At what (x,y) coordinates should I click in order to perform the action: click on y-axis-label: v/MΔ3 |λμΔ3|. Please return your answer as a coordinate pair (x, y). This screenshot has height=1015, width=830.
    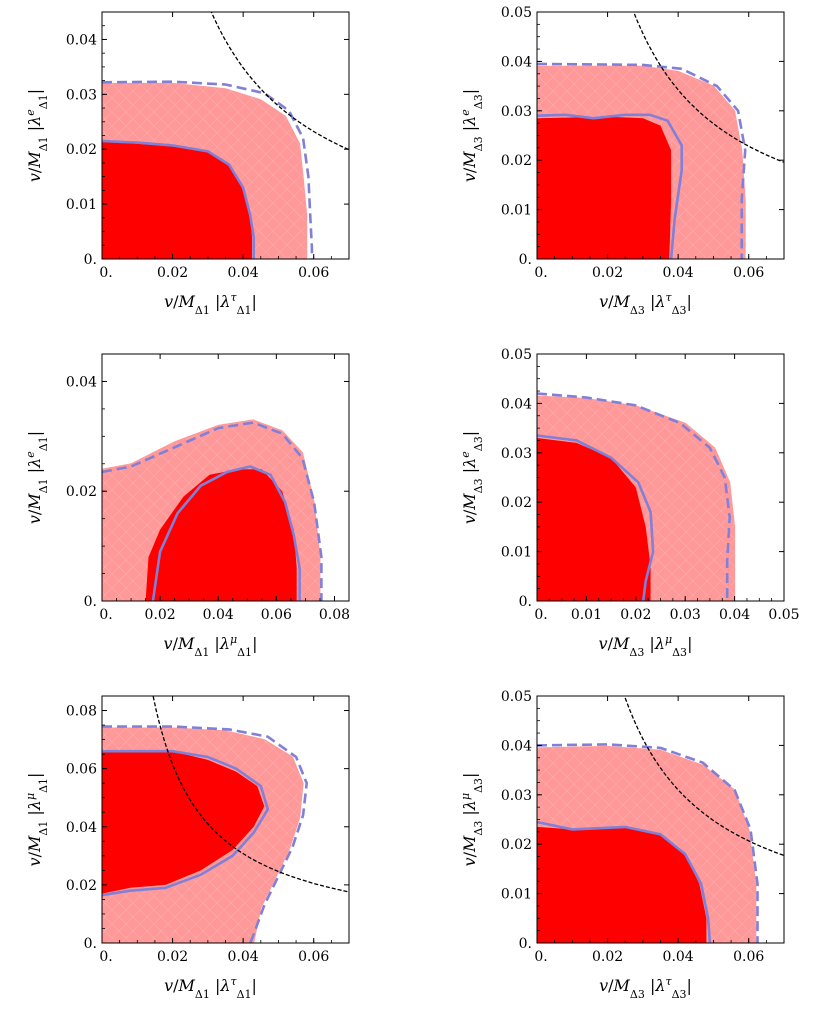
    Looking at the image, I should click on (472, 820).